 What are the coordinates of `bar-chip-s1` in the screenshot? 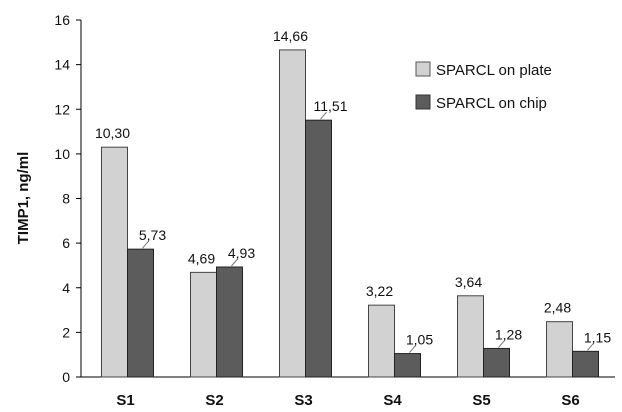 It's located at (140, 313).